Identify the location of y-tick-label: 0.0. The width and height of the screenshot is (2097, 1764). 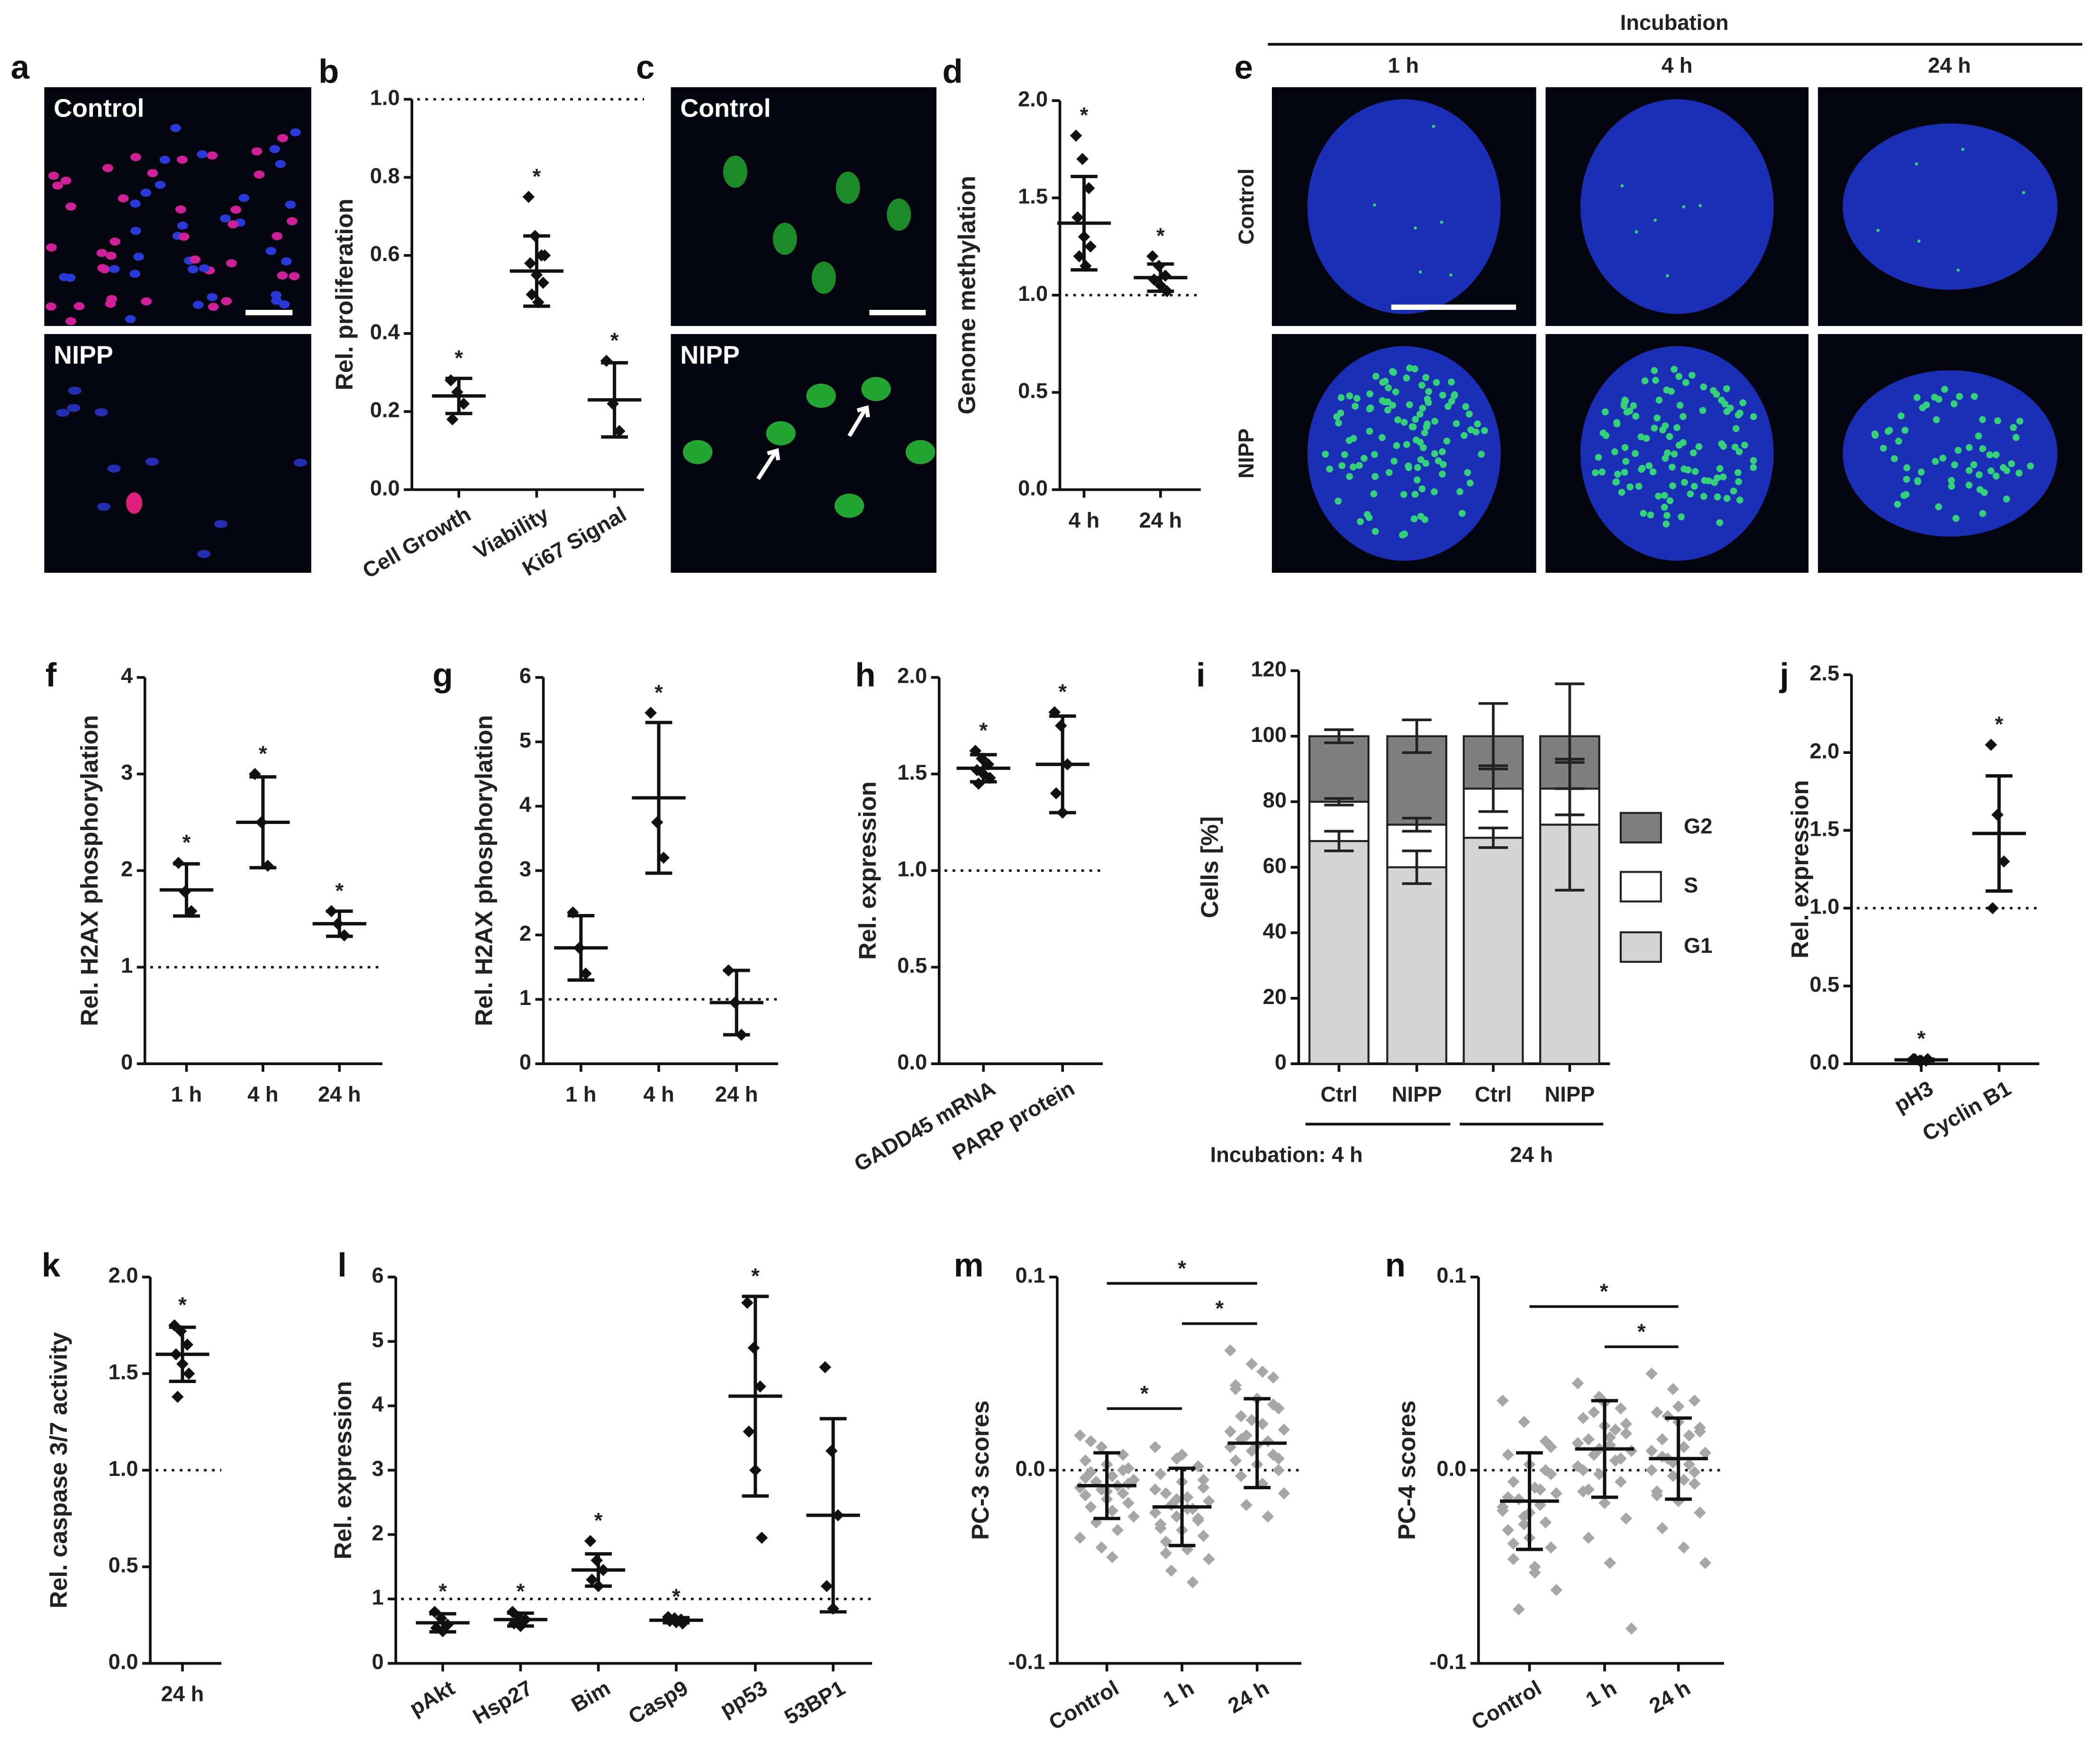
(1451, 1469).